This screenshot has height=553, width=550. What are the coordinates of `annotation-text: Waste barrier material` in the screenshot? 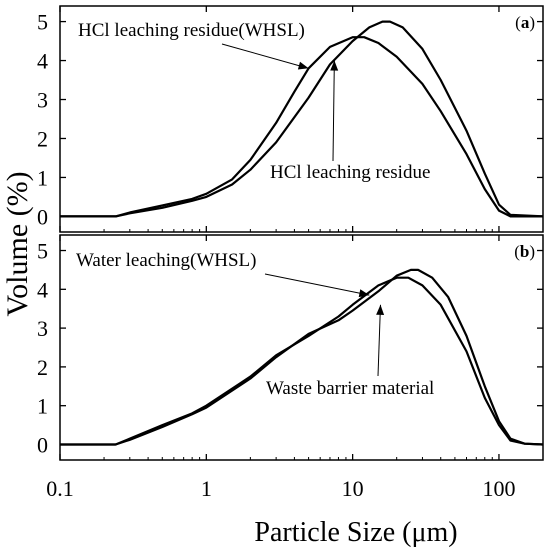 It's located at (350, 388).